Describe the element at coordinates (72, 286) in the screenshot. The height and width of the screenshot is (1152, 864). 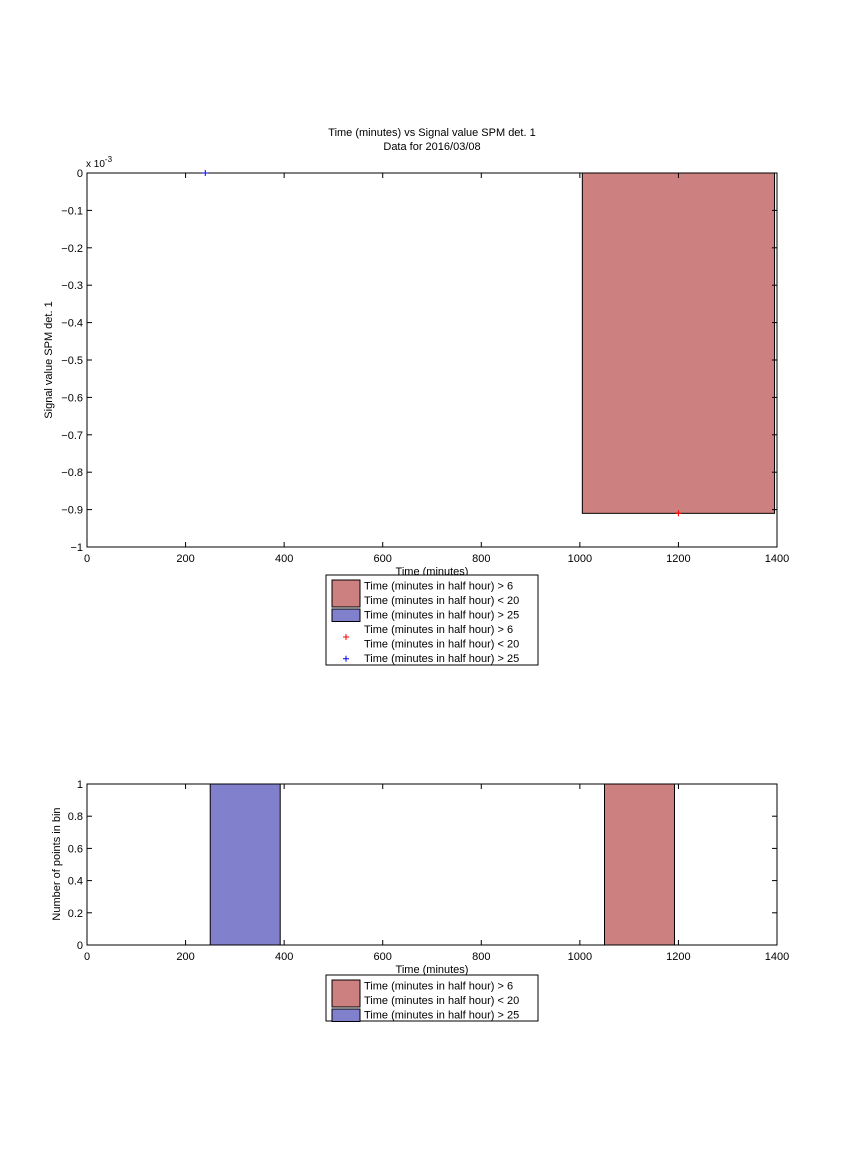
I see `y-tick-label: −0.3` at that location.